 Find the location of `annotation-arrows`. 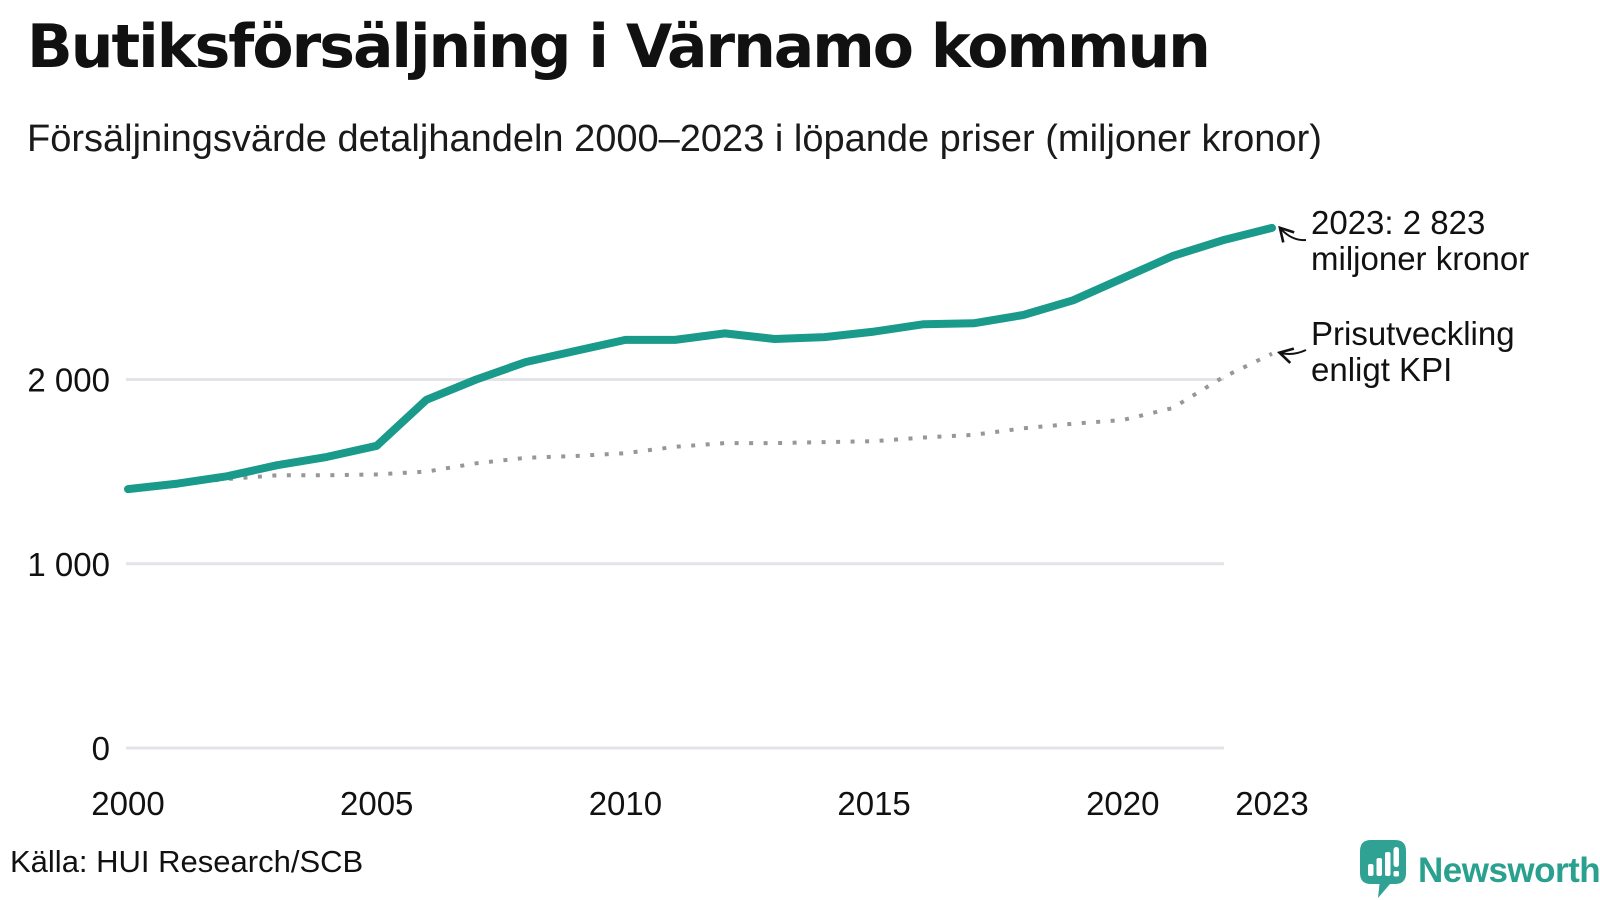

annotation-arrows is located at coordinates (1291, 294).